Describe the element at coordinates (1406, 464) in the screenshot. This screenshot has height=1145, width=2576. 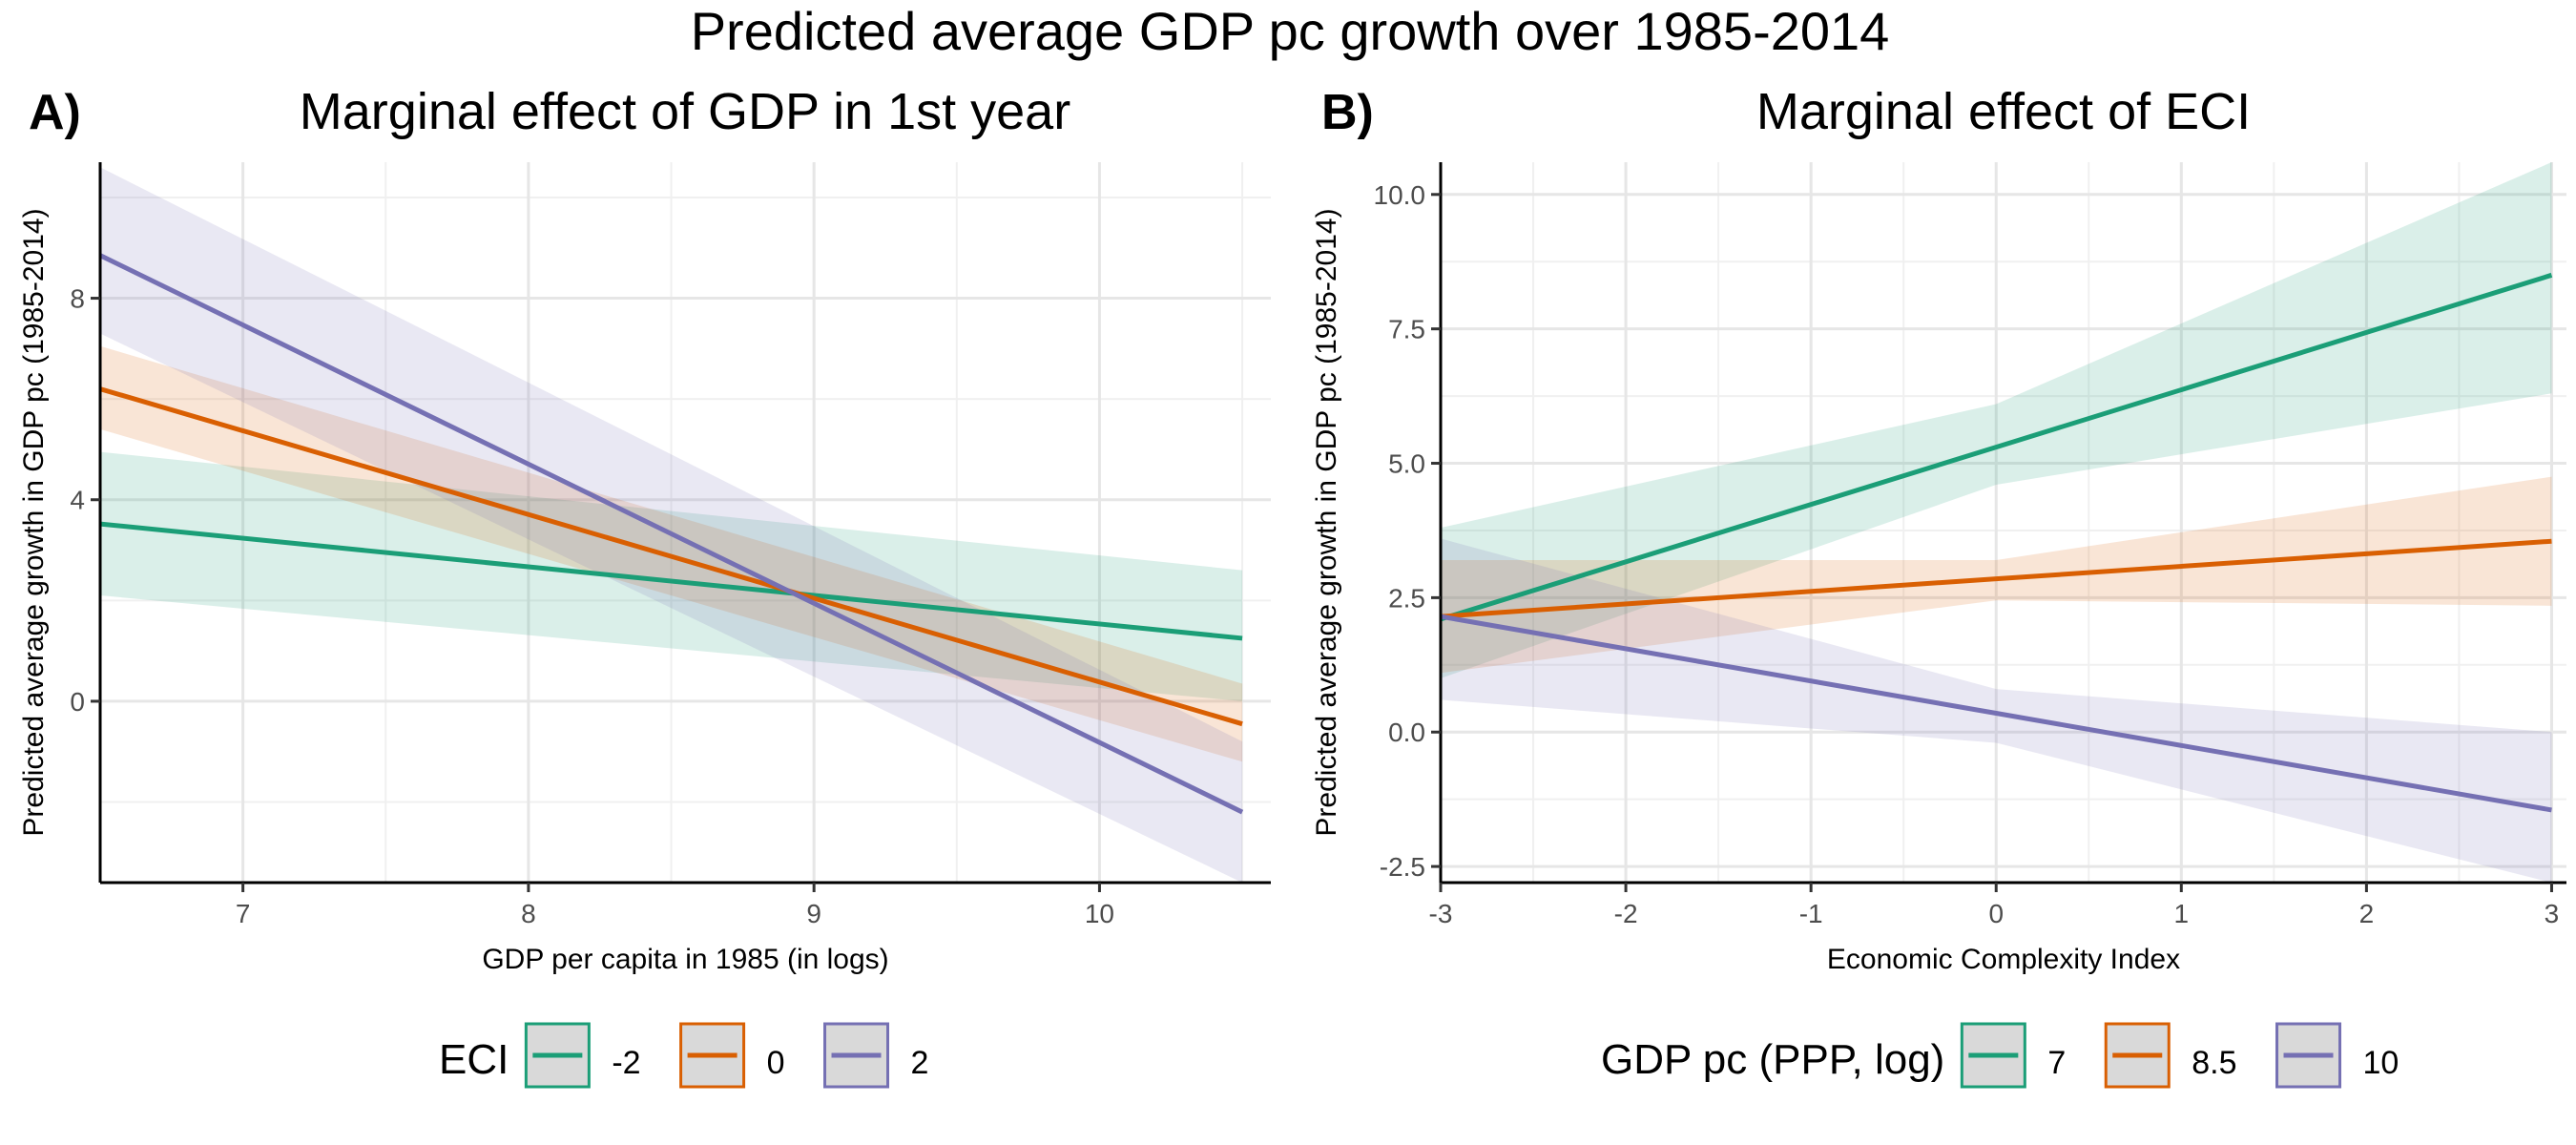
I see `y-tick-label: 5.0` at that location.